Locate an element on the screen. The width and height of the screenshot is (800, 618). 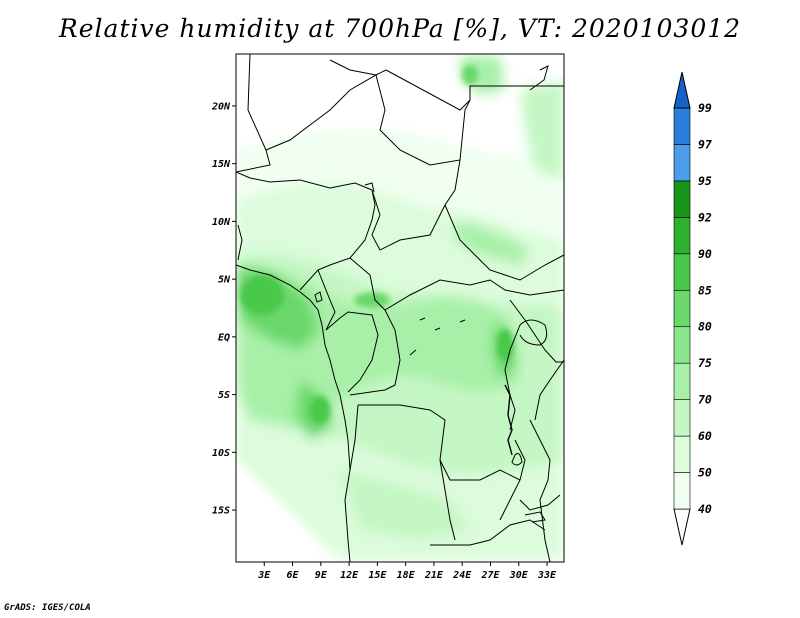
lon-tick-label: 18E is located at coordinates (406, 575).